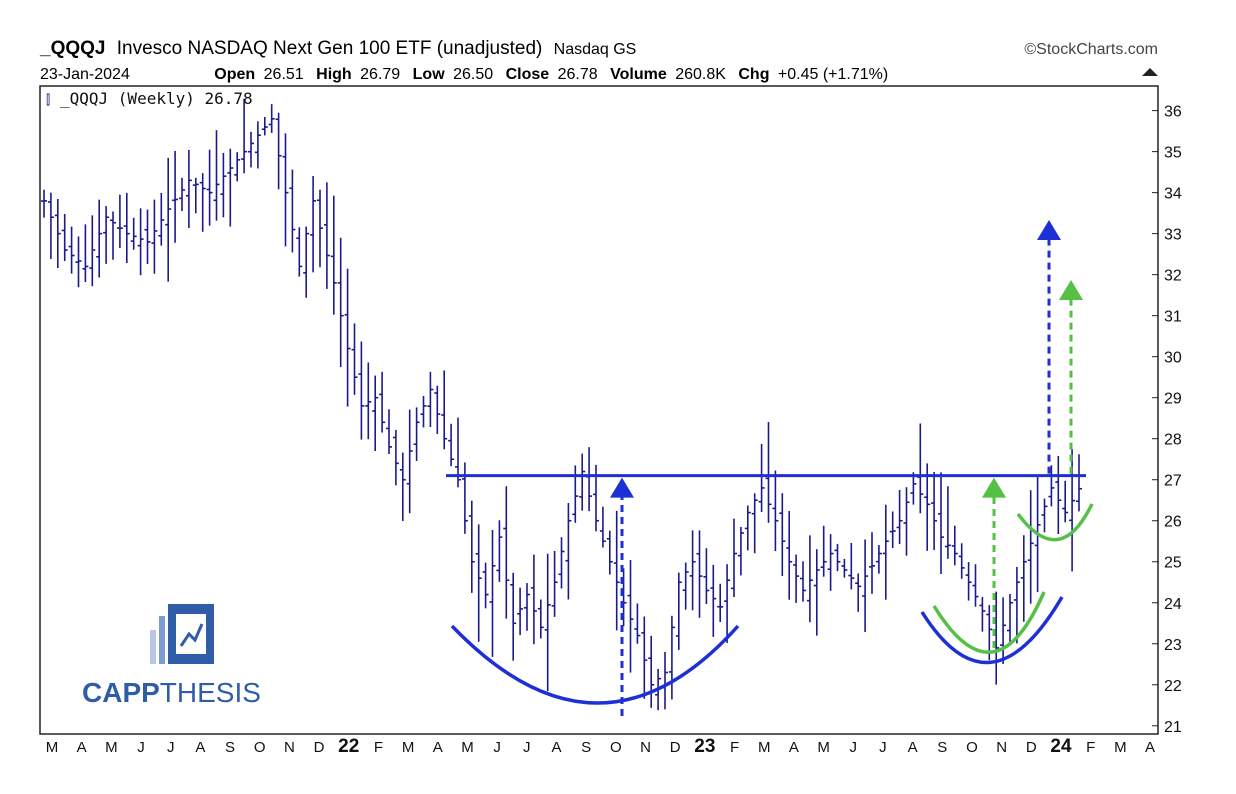 This screenshot has width=1236, height=794. What do you see at coordinates (284, 74) in the screenshot?
I see `open-value: 26.51` at bounding box center [284, 74].